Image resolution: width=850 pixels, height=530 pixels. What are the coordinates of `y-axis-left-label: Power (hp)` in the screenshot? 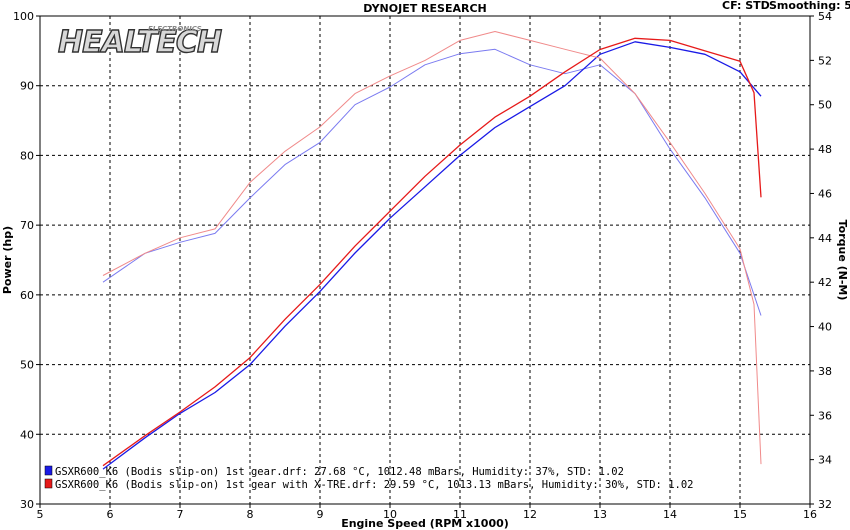 It's located at (7, 260).